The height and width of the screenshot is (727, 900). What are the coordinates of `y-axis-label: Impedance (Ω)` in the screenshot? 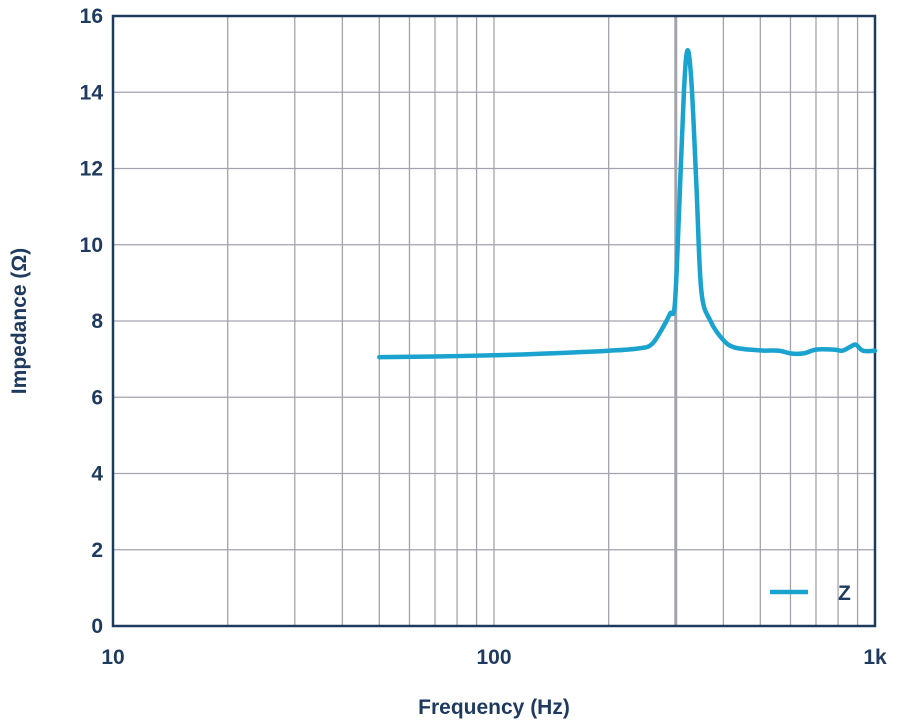 It's located at (19, 321).